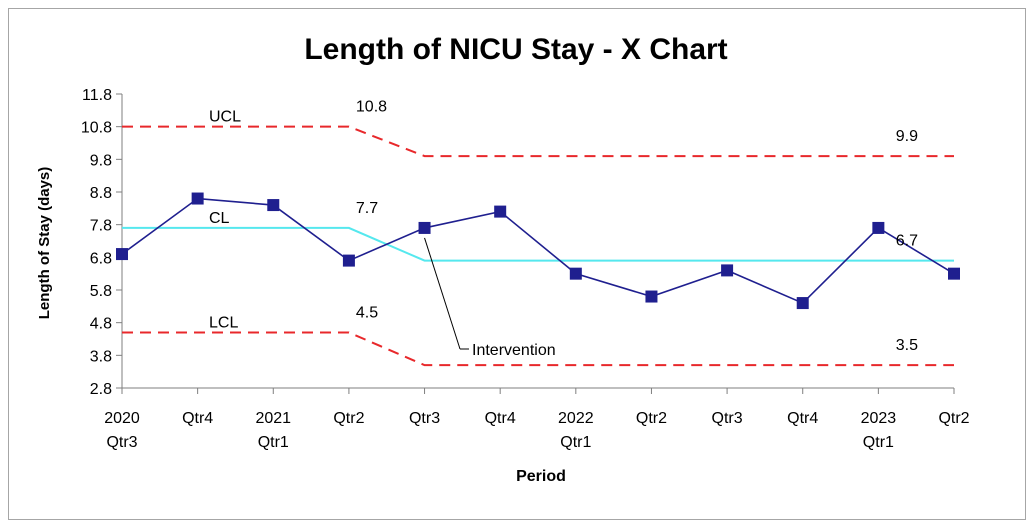  I want to click on control-value-label: 6.7, so click(907, 241).